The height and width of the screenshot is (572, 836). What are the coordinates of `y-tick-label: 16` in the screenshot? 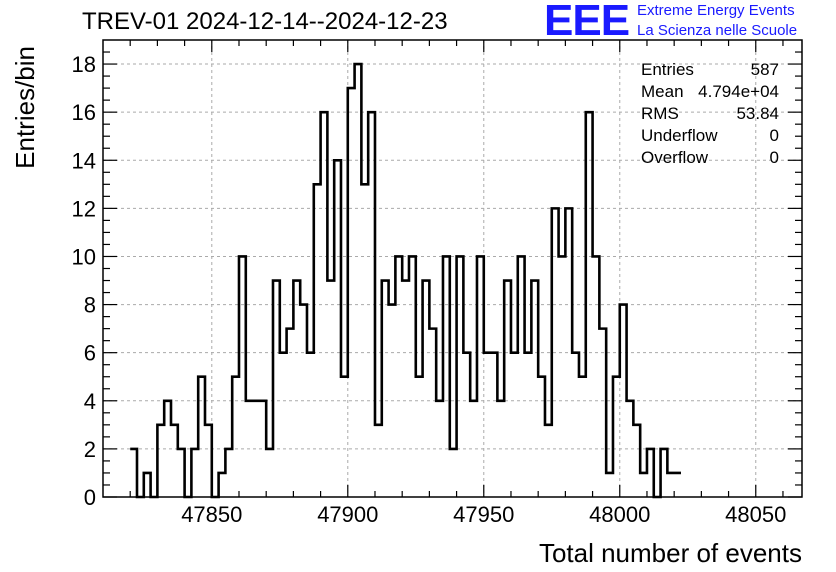 It's located at (84, 112).